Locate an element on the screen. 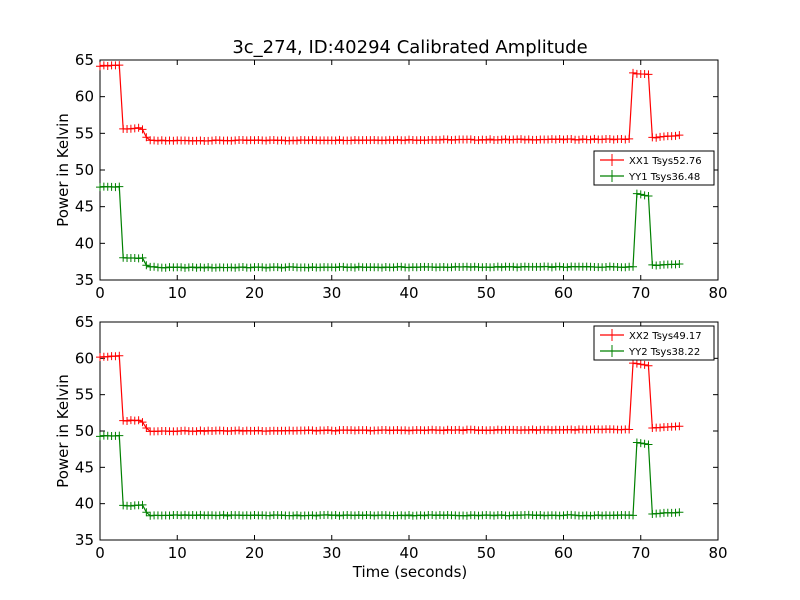 This screenshot has height=600, width=800. top-legend: XX1 Tsys52.76 YY1 Tsys36.48 is located at coordinates (654, 168).